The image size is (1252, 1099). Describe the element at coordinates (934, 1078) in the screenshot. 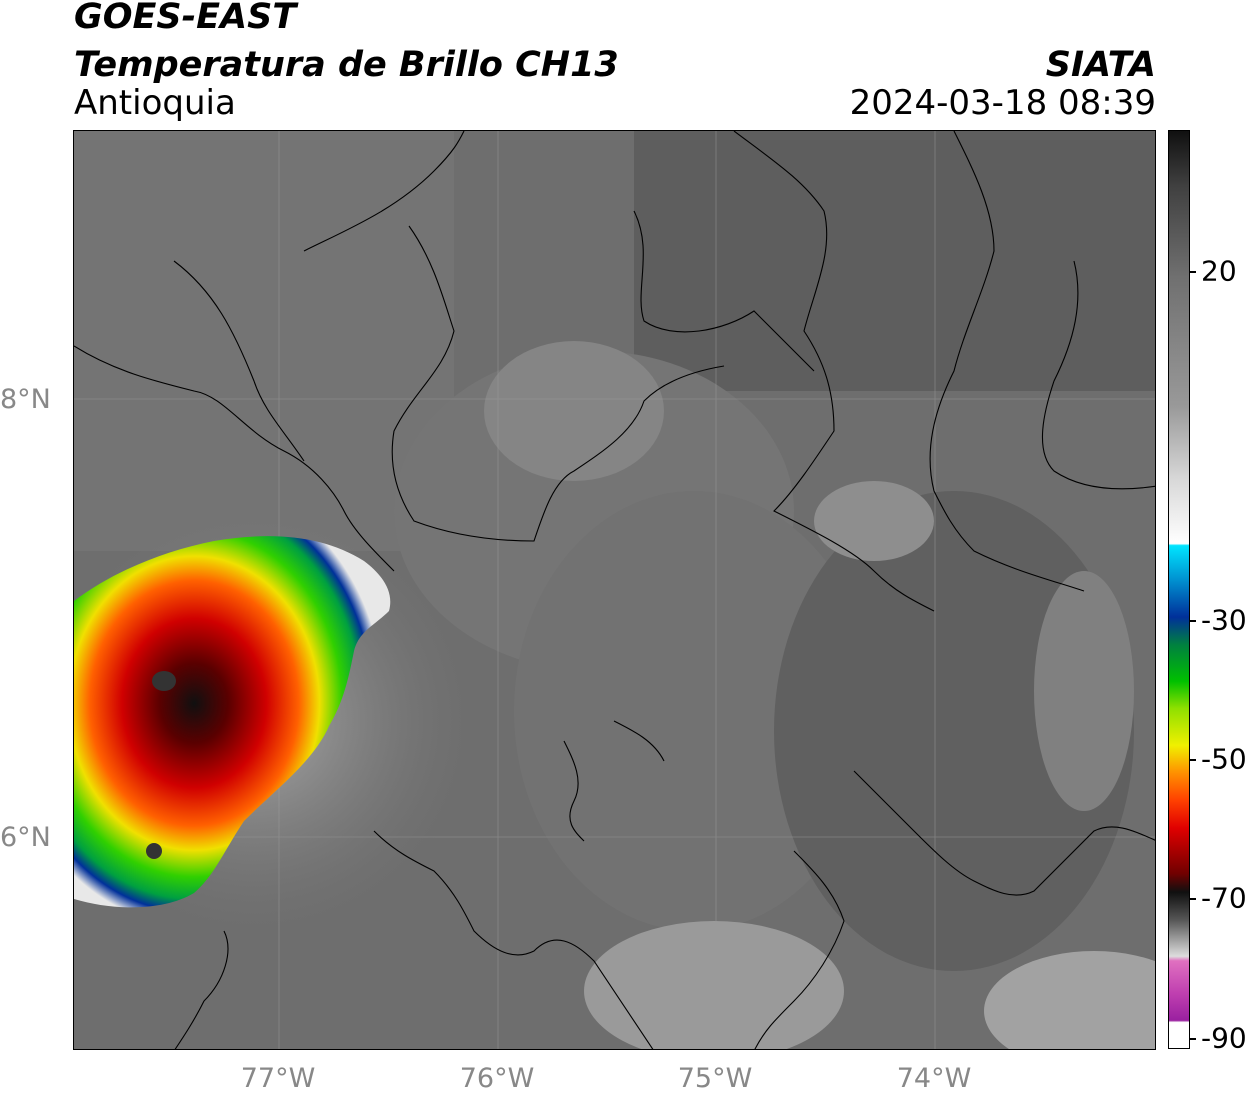

I see `lon-label-74w: 74°W` at that location.